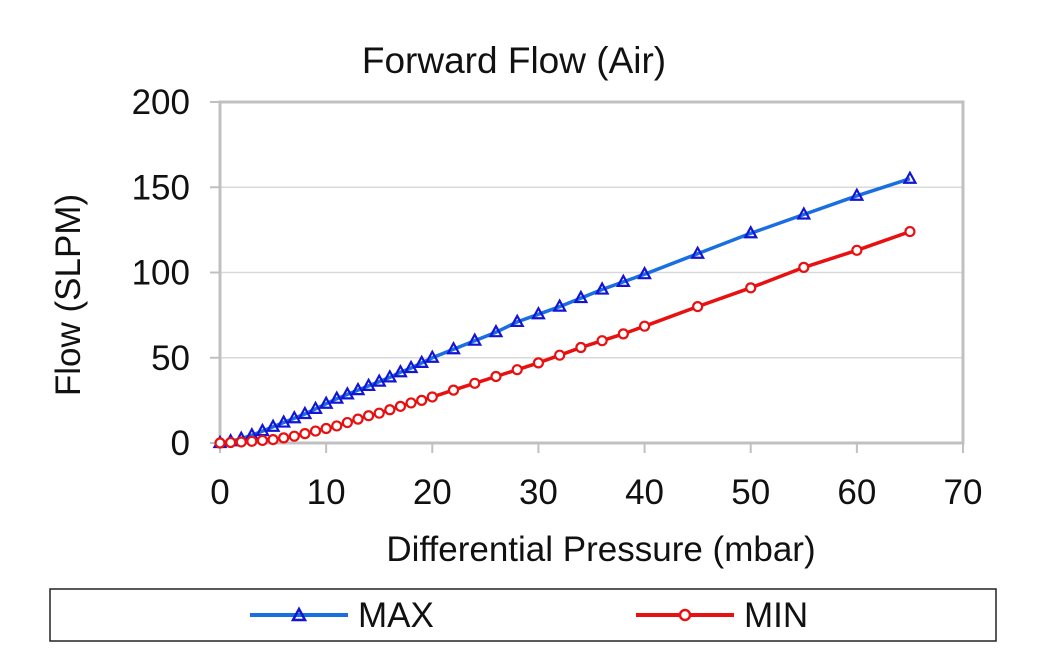 Image resolution: width=1041 pixels, height=656 pixels. Describe the element at coordinates (514, 60) in the screenshot. I see `chart-title: Forward Flow (Air)` at that location.